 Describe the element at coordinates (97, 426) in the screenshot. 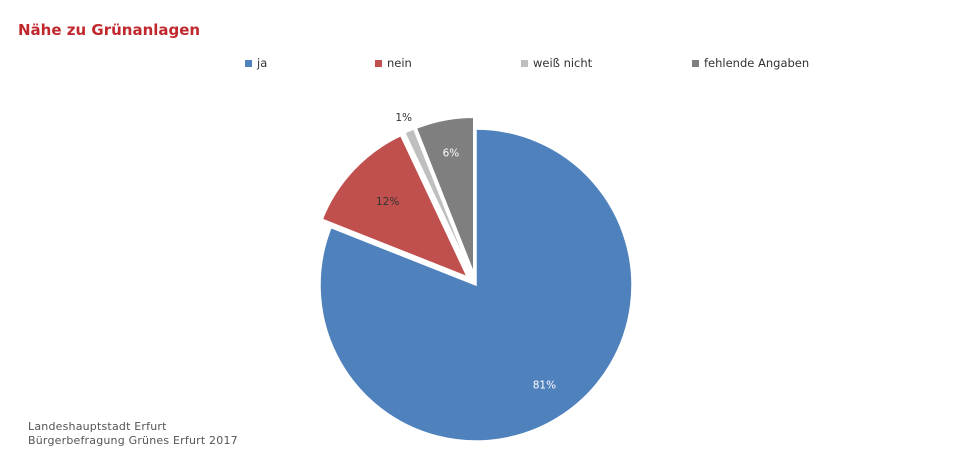

I see `footer-organization: Landeshauptstadt Erfurt` at that location.